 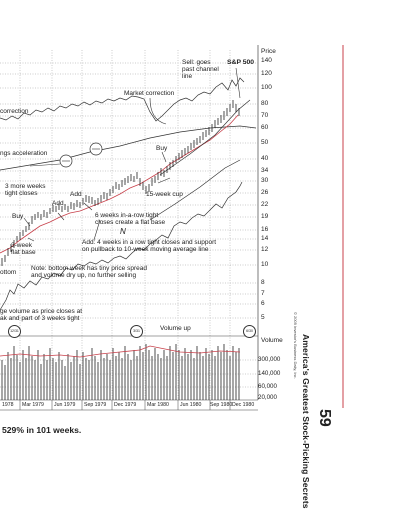 I want to click on date-label: Dec 1979, so click(x=125, y=405).